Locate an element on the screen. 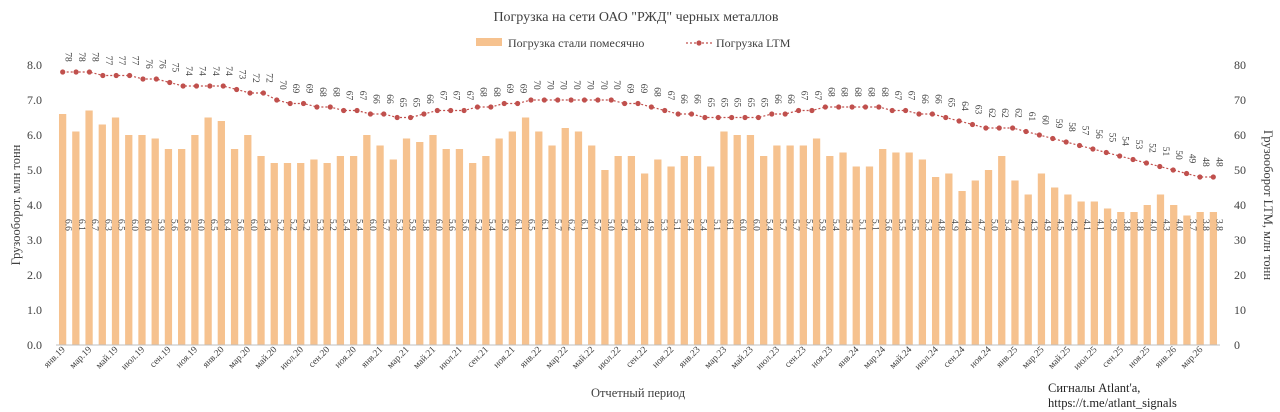 This screenshot has width=1280, height=412. ltm-value-label: 73 is located at coordinates (242, 75).